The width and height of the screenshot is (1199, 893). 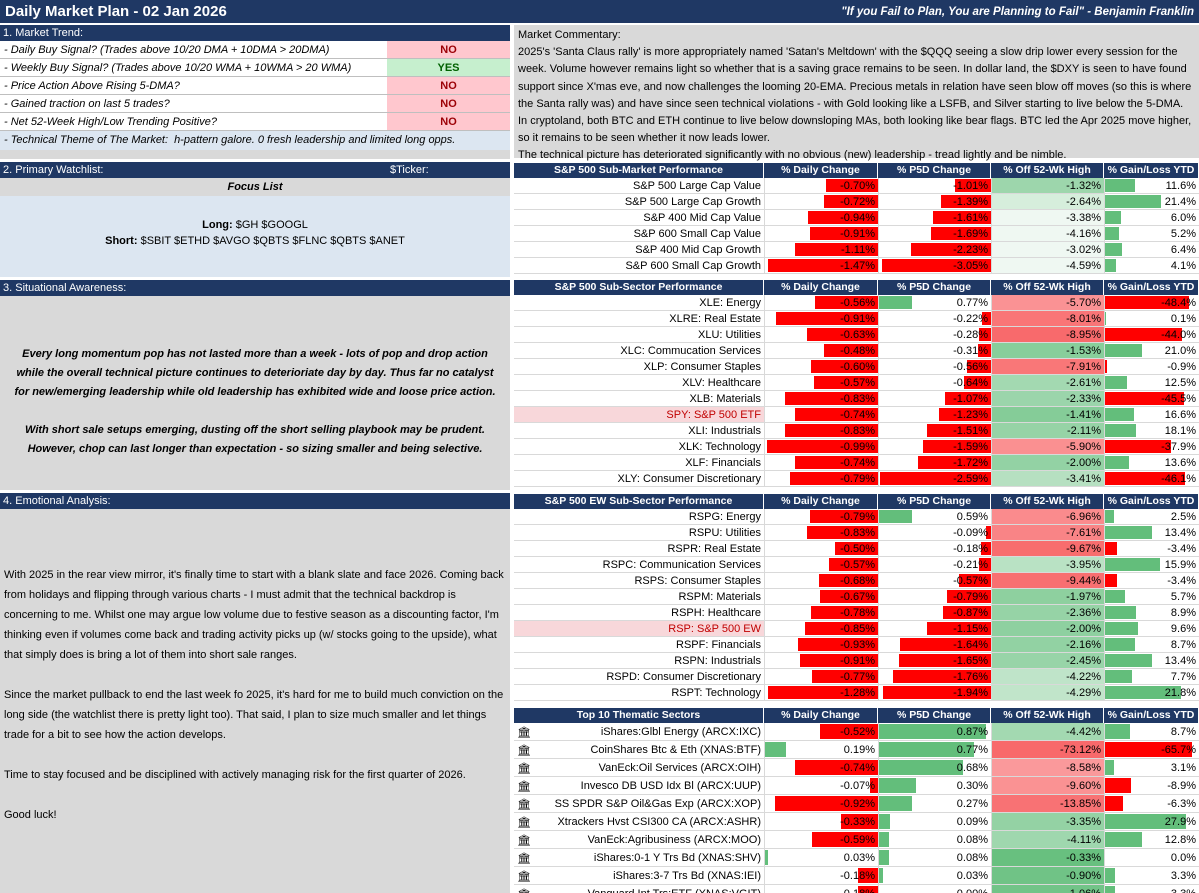 What do you see at coordinates (697, 234) in the screenshot?
I see `row-name: S&P 600 Small Cap Value` at bounding box center [697, 234].